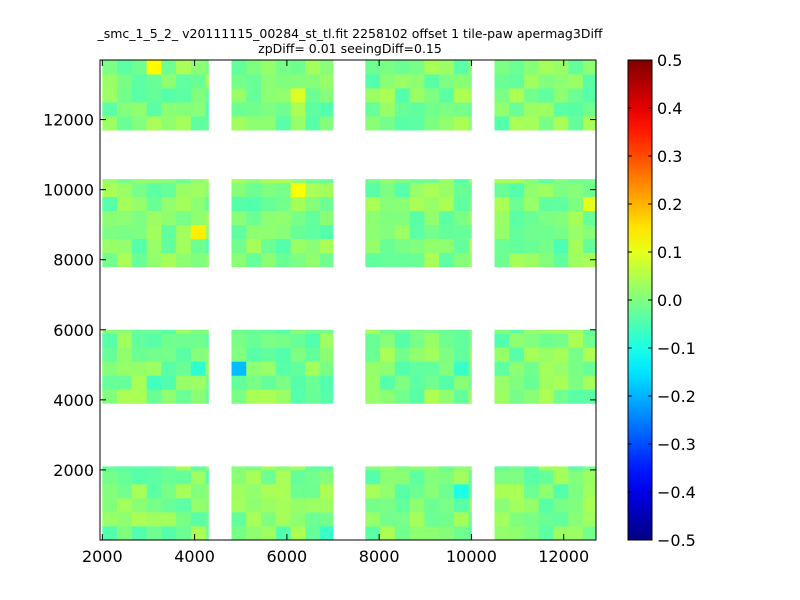 The image size is (800, 600). I want to click on y-tick-label: 12000, so click(68, 120).